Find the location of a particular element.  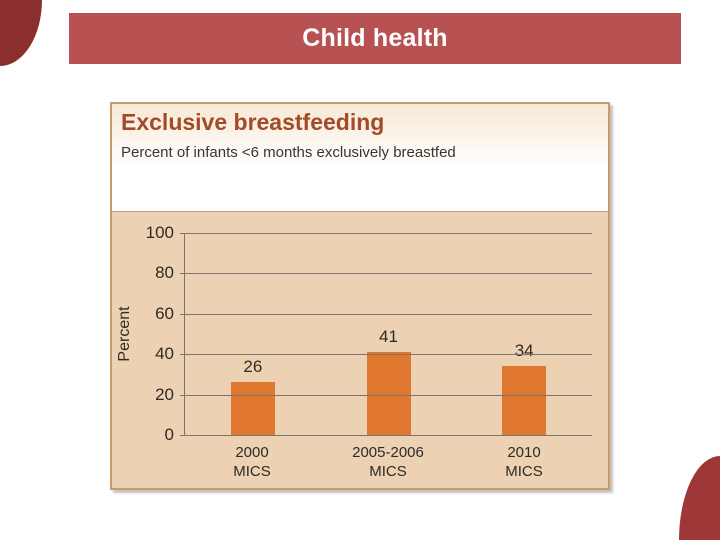

bar-group: 34 is located at coordinates (524, 334).